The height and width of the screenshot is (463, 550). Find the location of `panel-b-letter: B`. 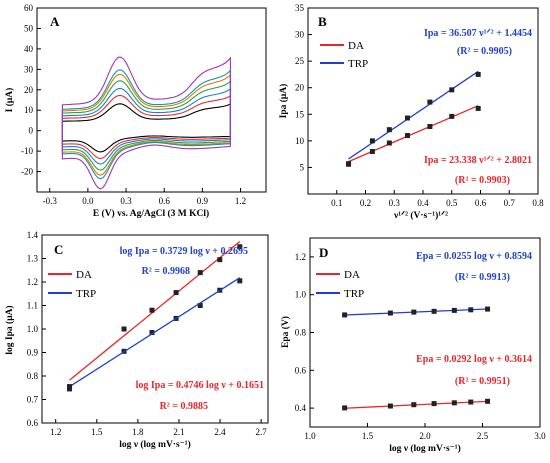

panel-b-letter: B is located at coordinates (322, 21).